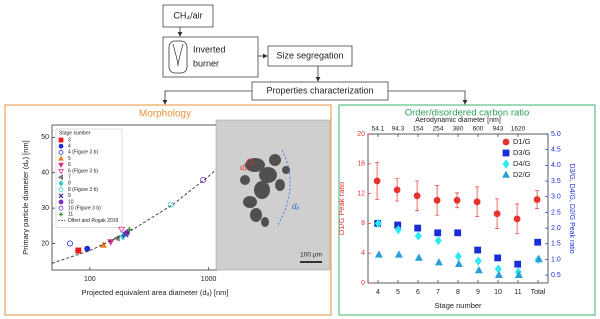  Describe the element at coordinates (556, 150) in the screenshot. I see `y2-tick-label: 4.5` at that location.